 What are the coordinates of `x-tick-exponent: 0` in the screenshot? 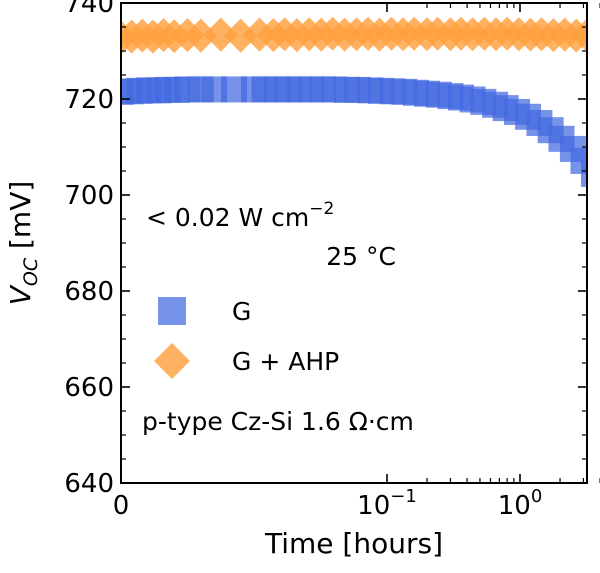 It's located at (536, 496).